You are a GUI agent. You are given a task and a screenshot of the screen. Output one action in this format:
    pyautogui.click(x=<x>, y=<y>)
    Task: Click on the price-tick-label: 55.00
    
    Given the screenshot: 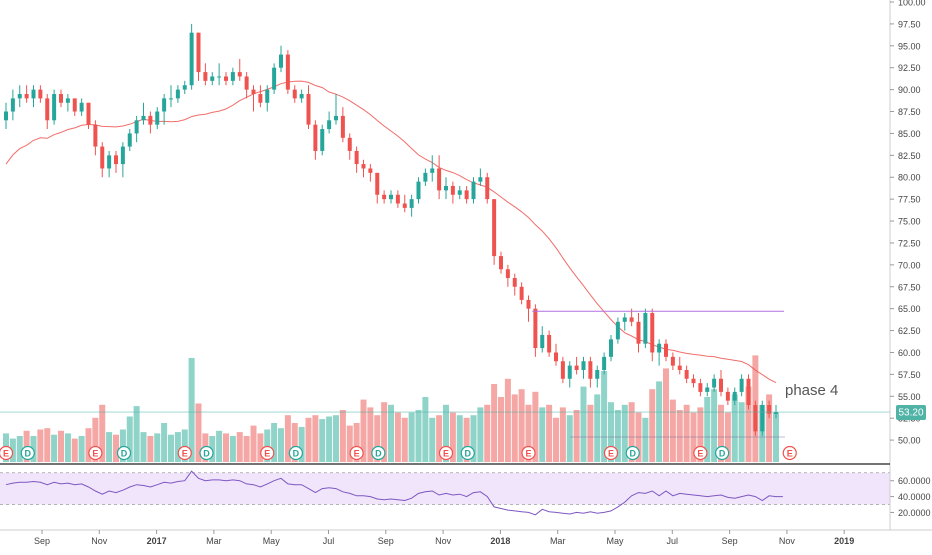 What is the action you would take?
    pyautogui.click(x=909, y=397)
    